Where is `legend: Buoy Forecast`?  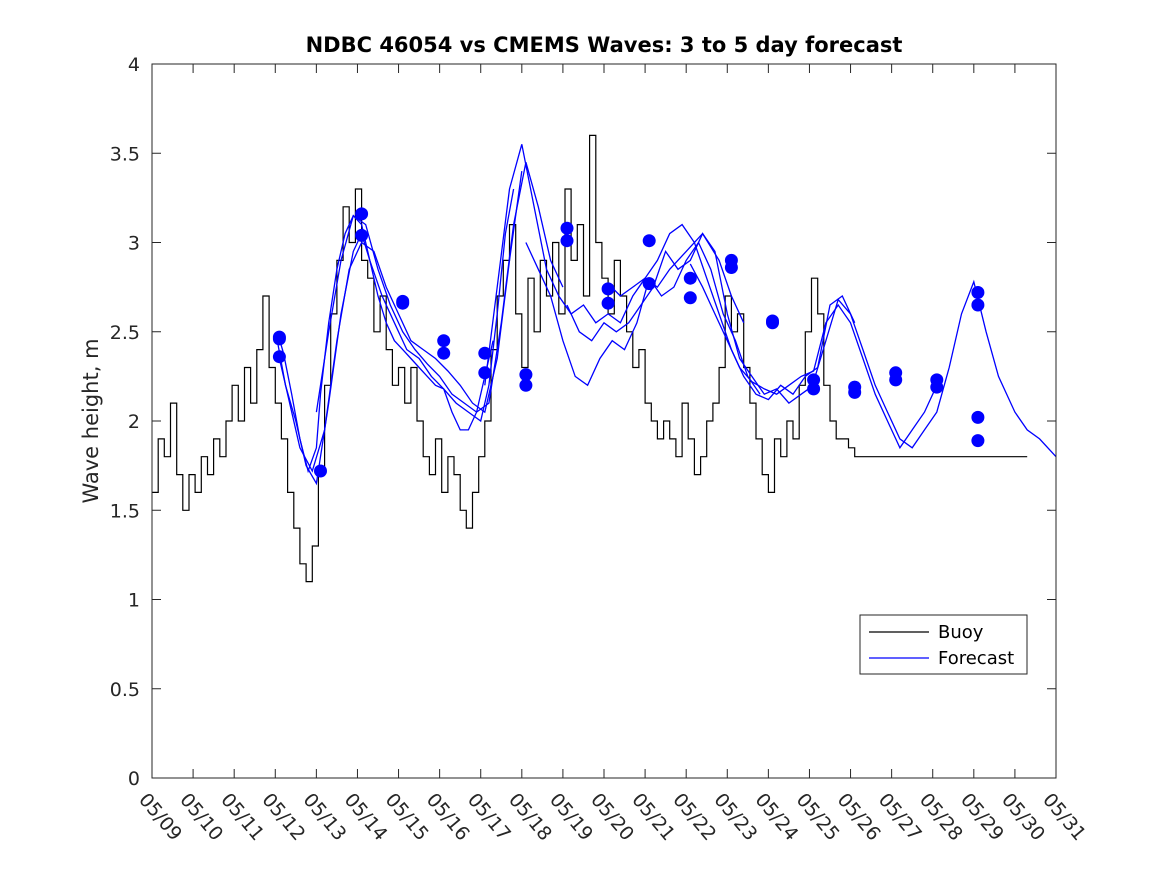 legend: Buoy Forecast is located at coordinates (943, 644).